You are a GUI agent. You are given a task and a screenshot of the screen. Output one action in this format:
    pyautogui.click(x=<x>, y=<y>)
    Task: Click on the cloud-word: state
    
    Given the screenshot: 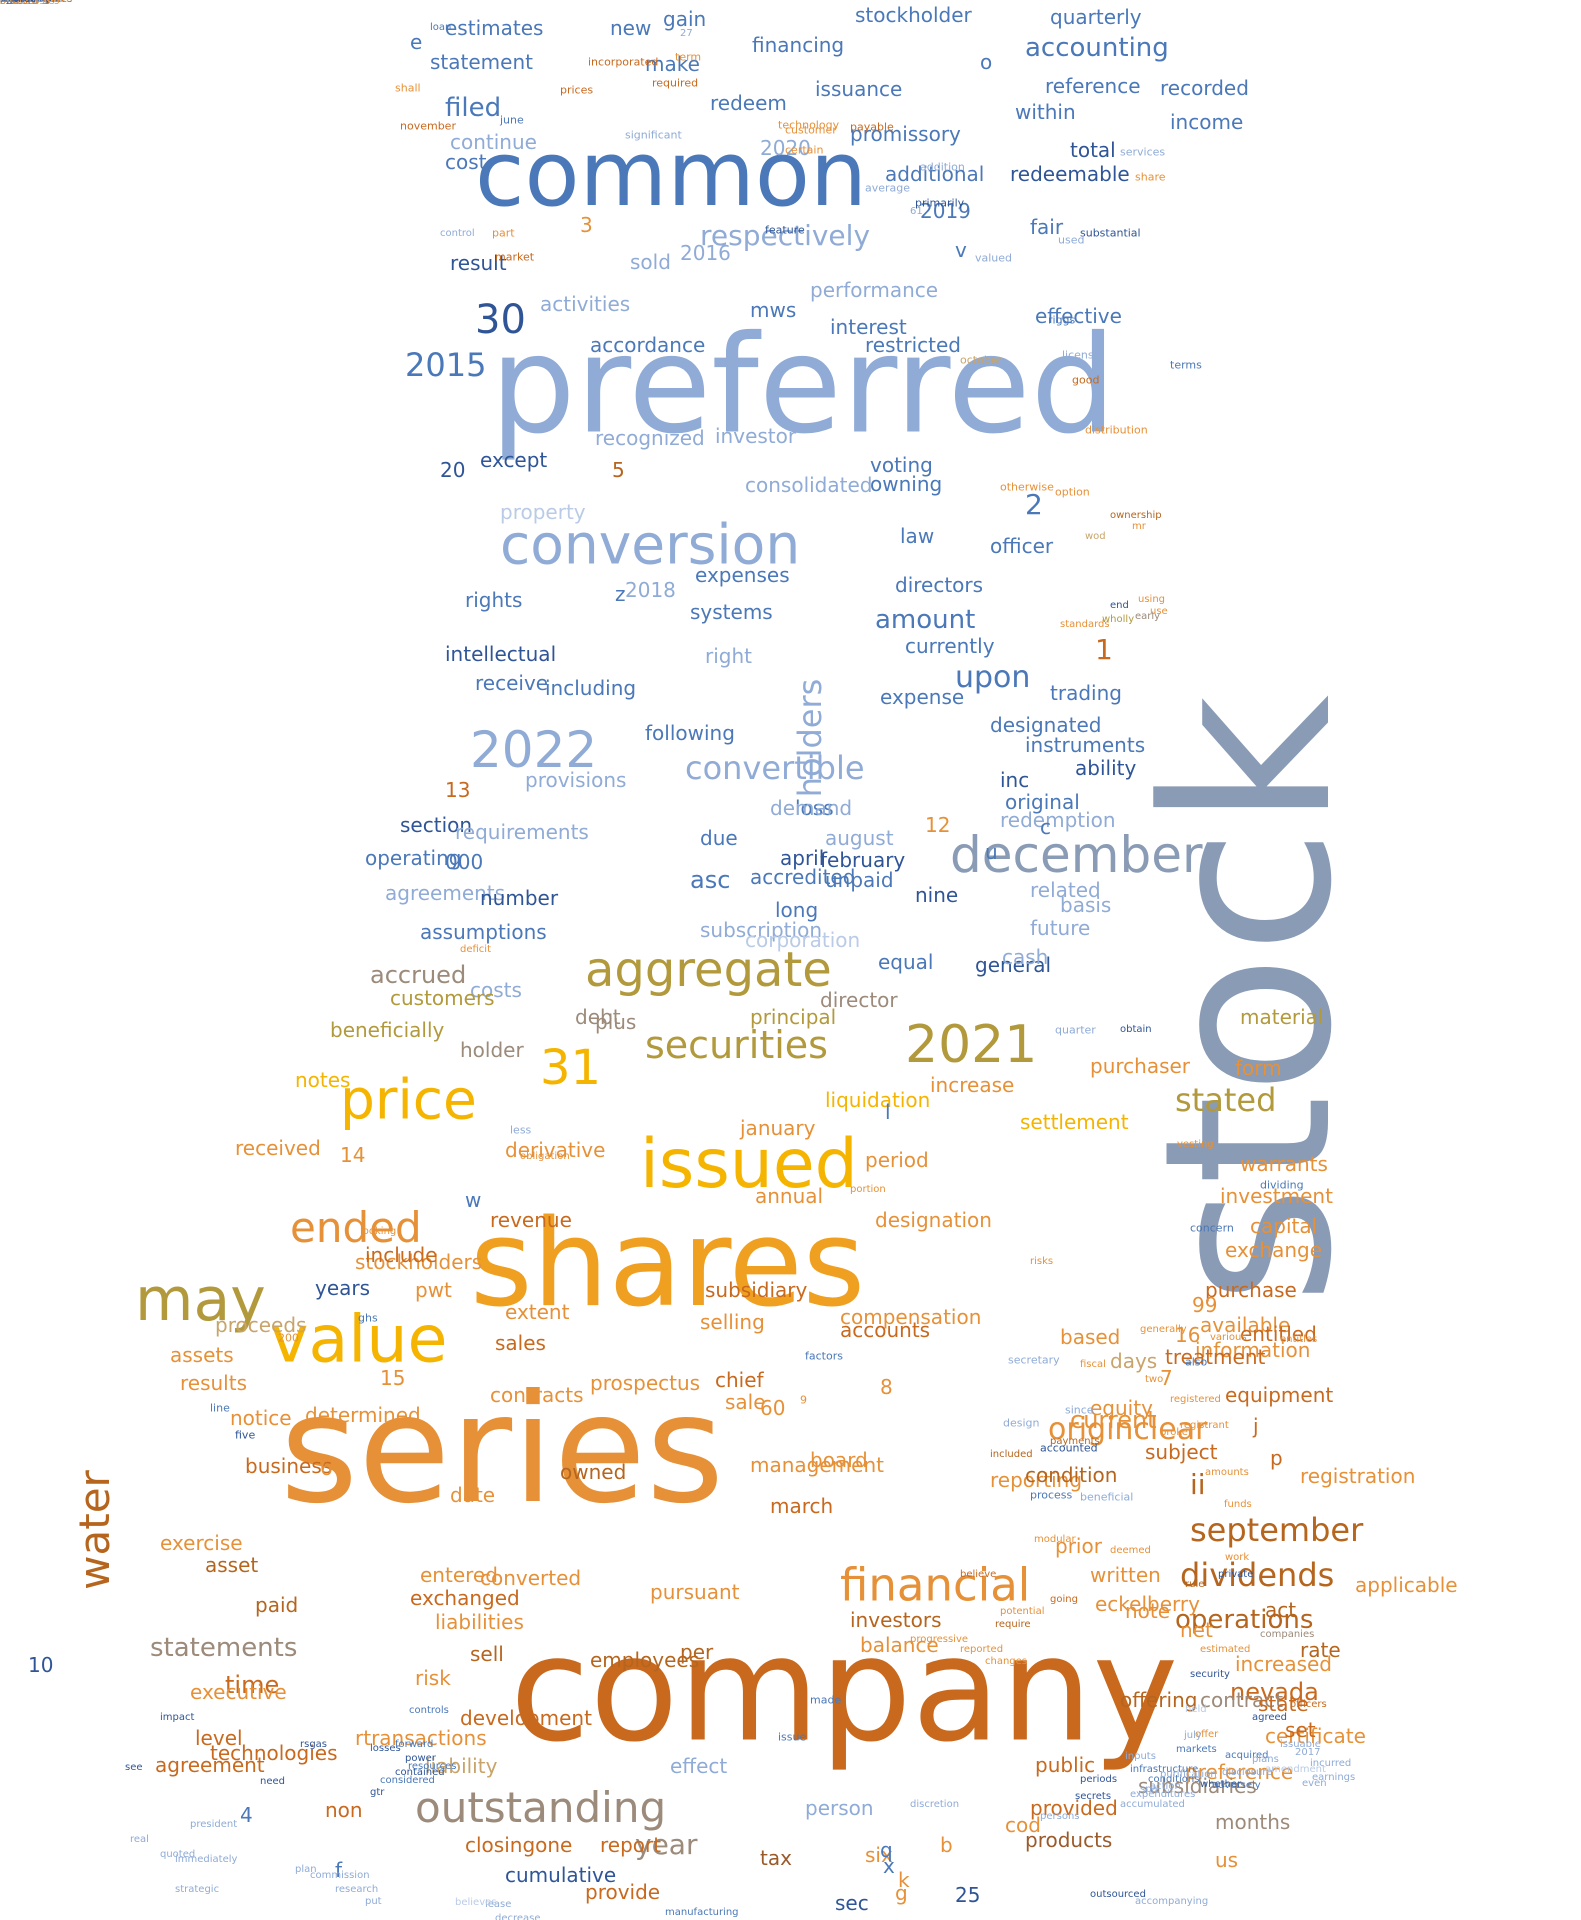 What is the action you would take?
    pyautogui.click(x=1283, y=1704)
    